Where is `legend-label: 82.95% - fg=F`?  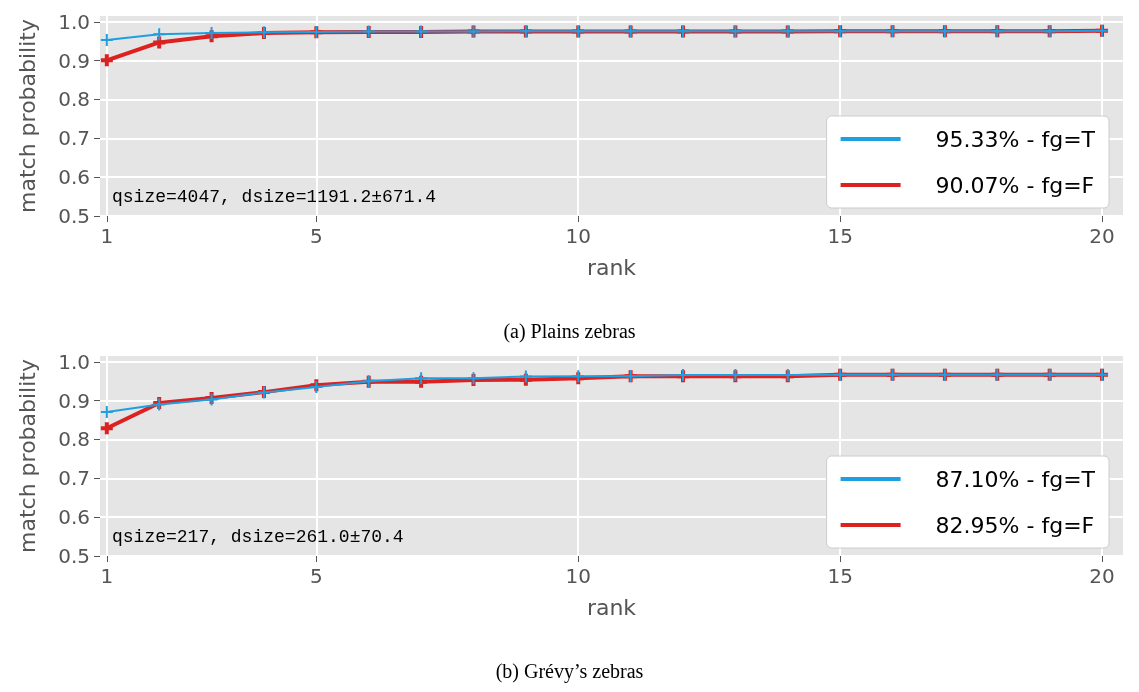
legend-label: 82.95% - fg=F is located at coordinates (1015, 525).